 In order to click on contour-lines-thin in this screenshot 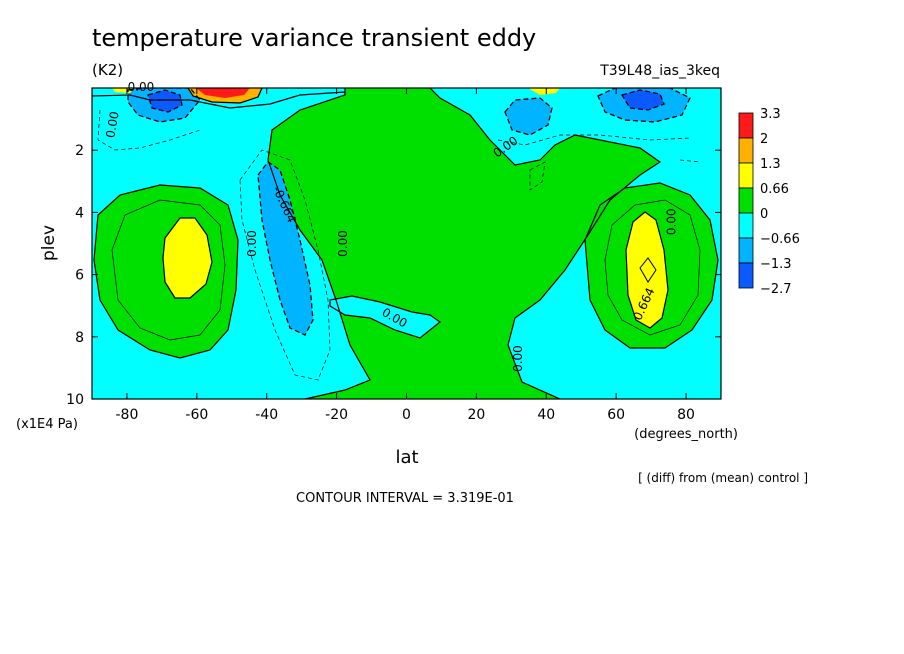, I will do `click(406, 270)`.